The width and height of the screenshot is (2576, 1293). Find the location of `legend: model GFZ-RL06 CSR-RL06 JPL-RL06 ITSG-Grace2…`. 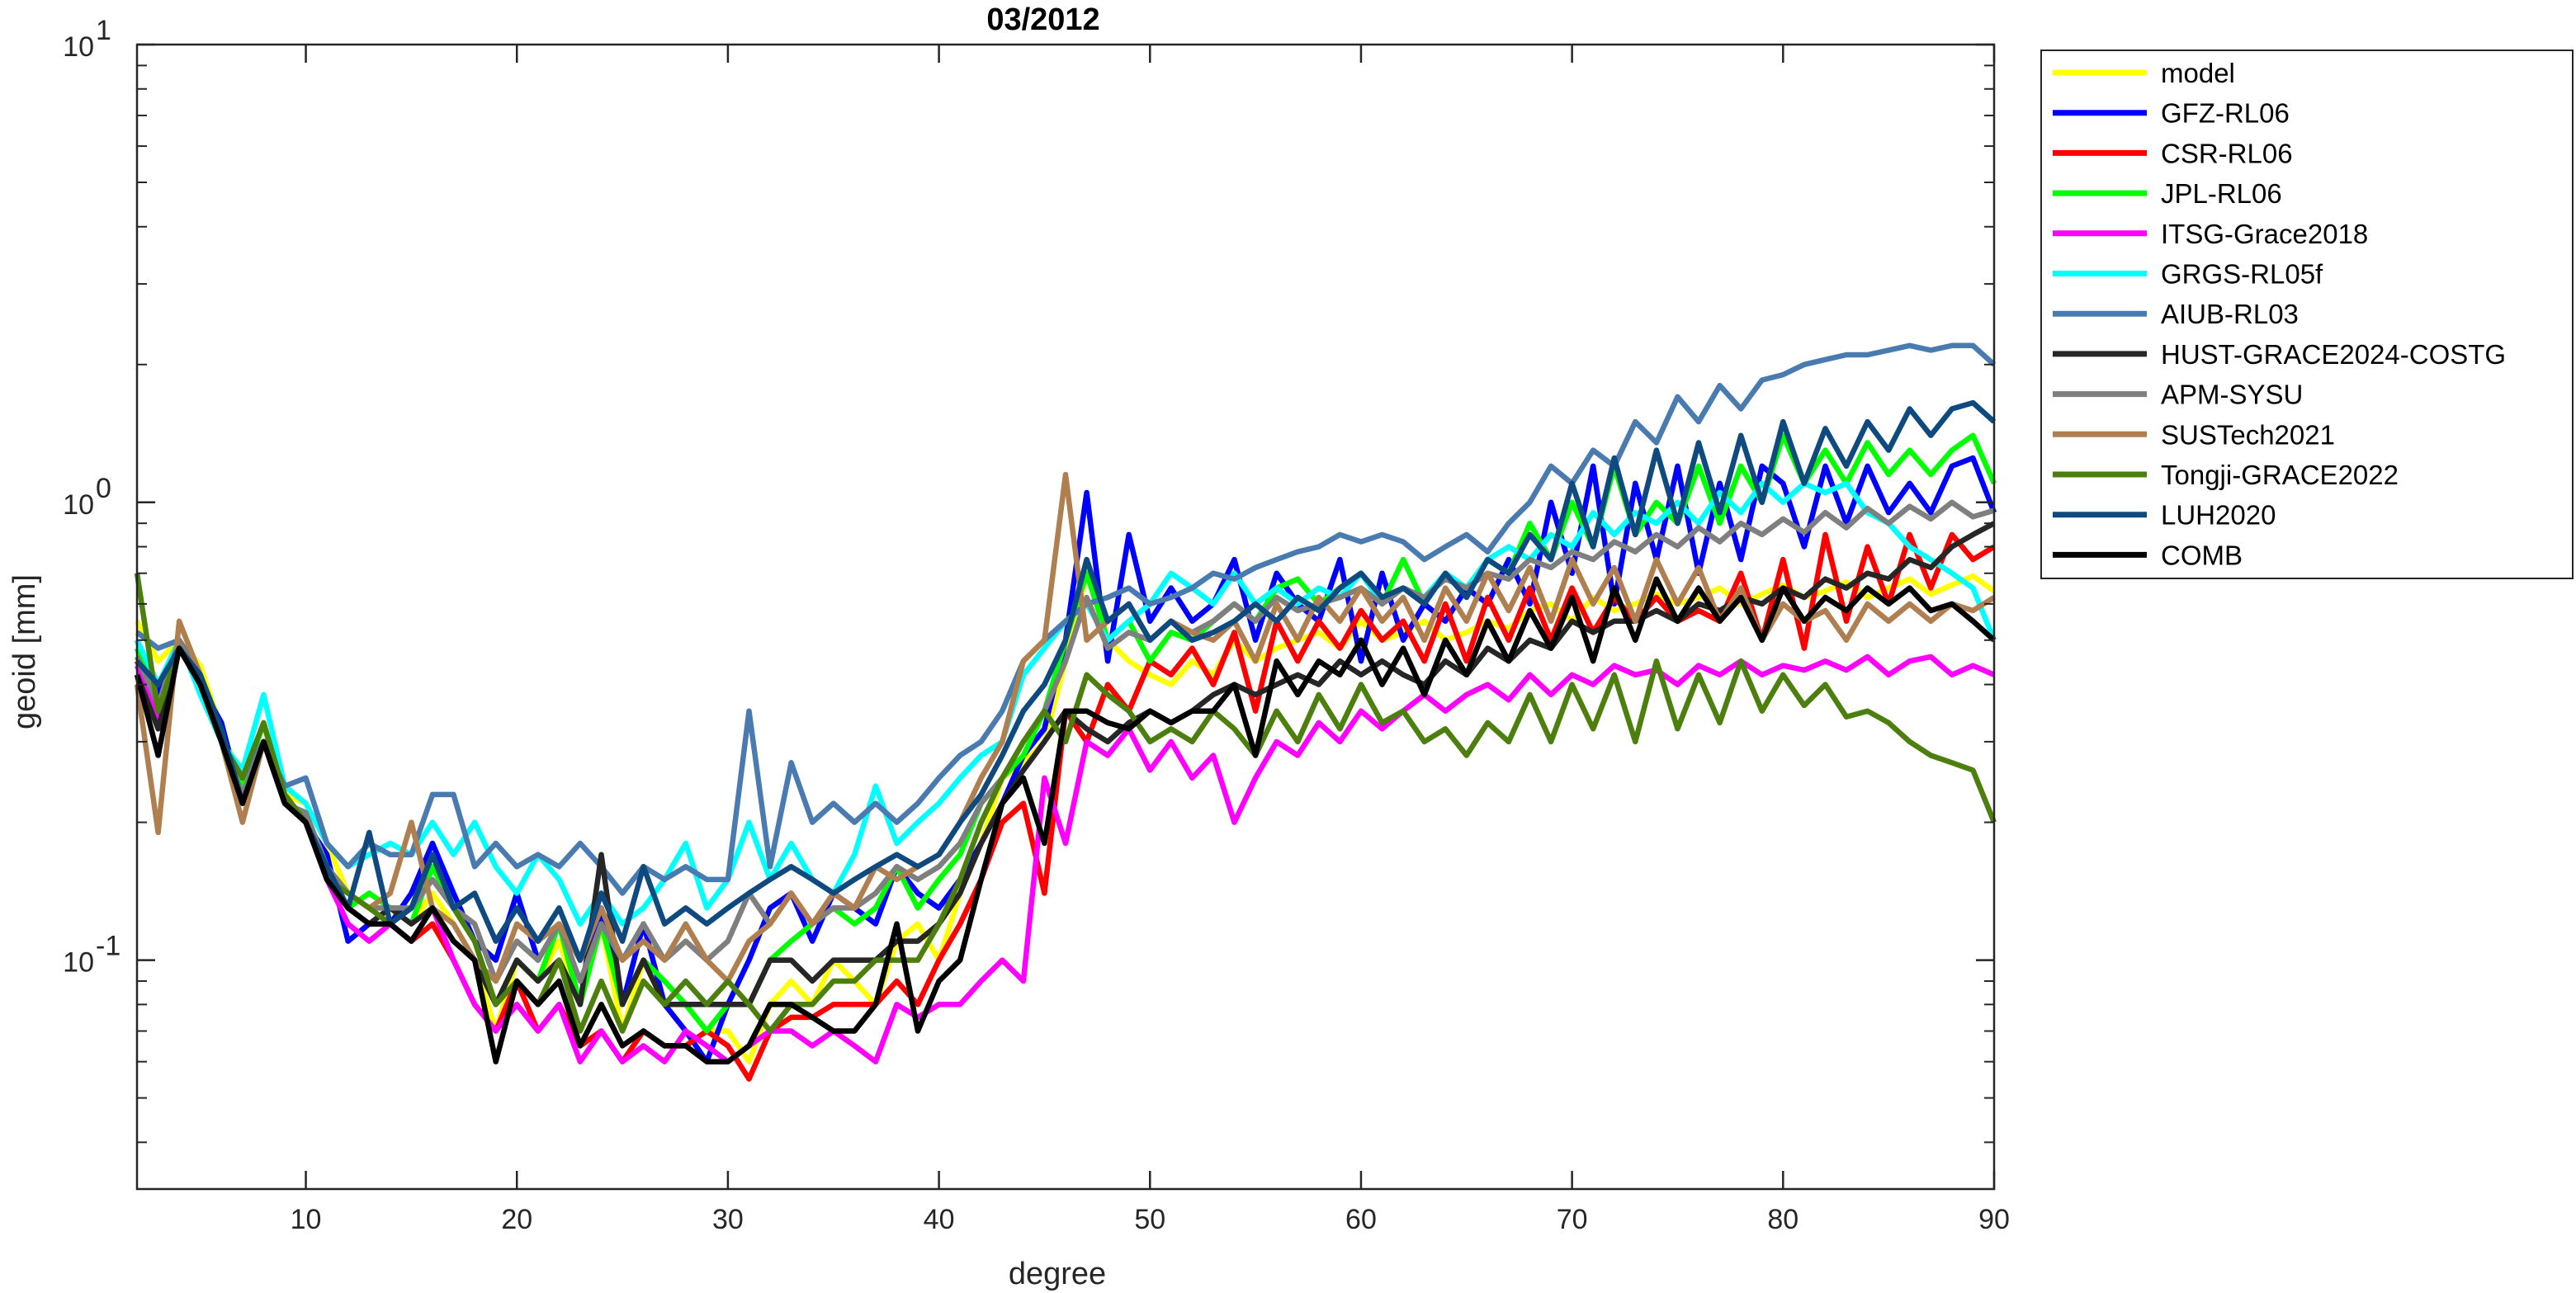

legend: model GFZ-RL06 CSR-RL06 JPL-RL06 ITSG-Grace2… is located at coordinates (2307, 314).